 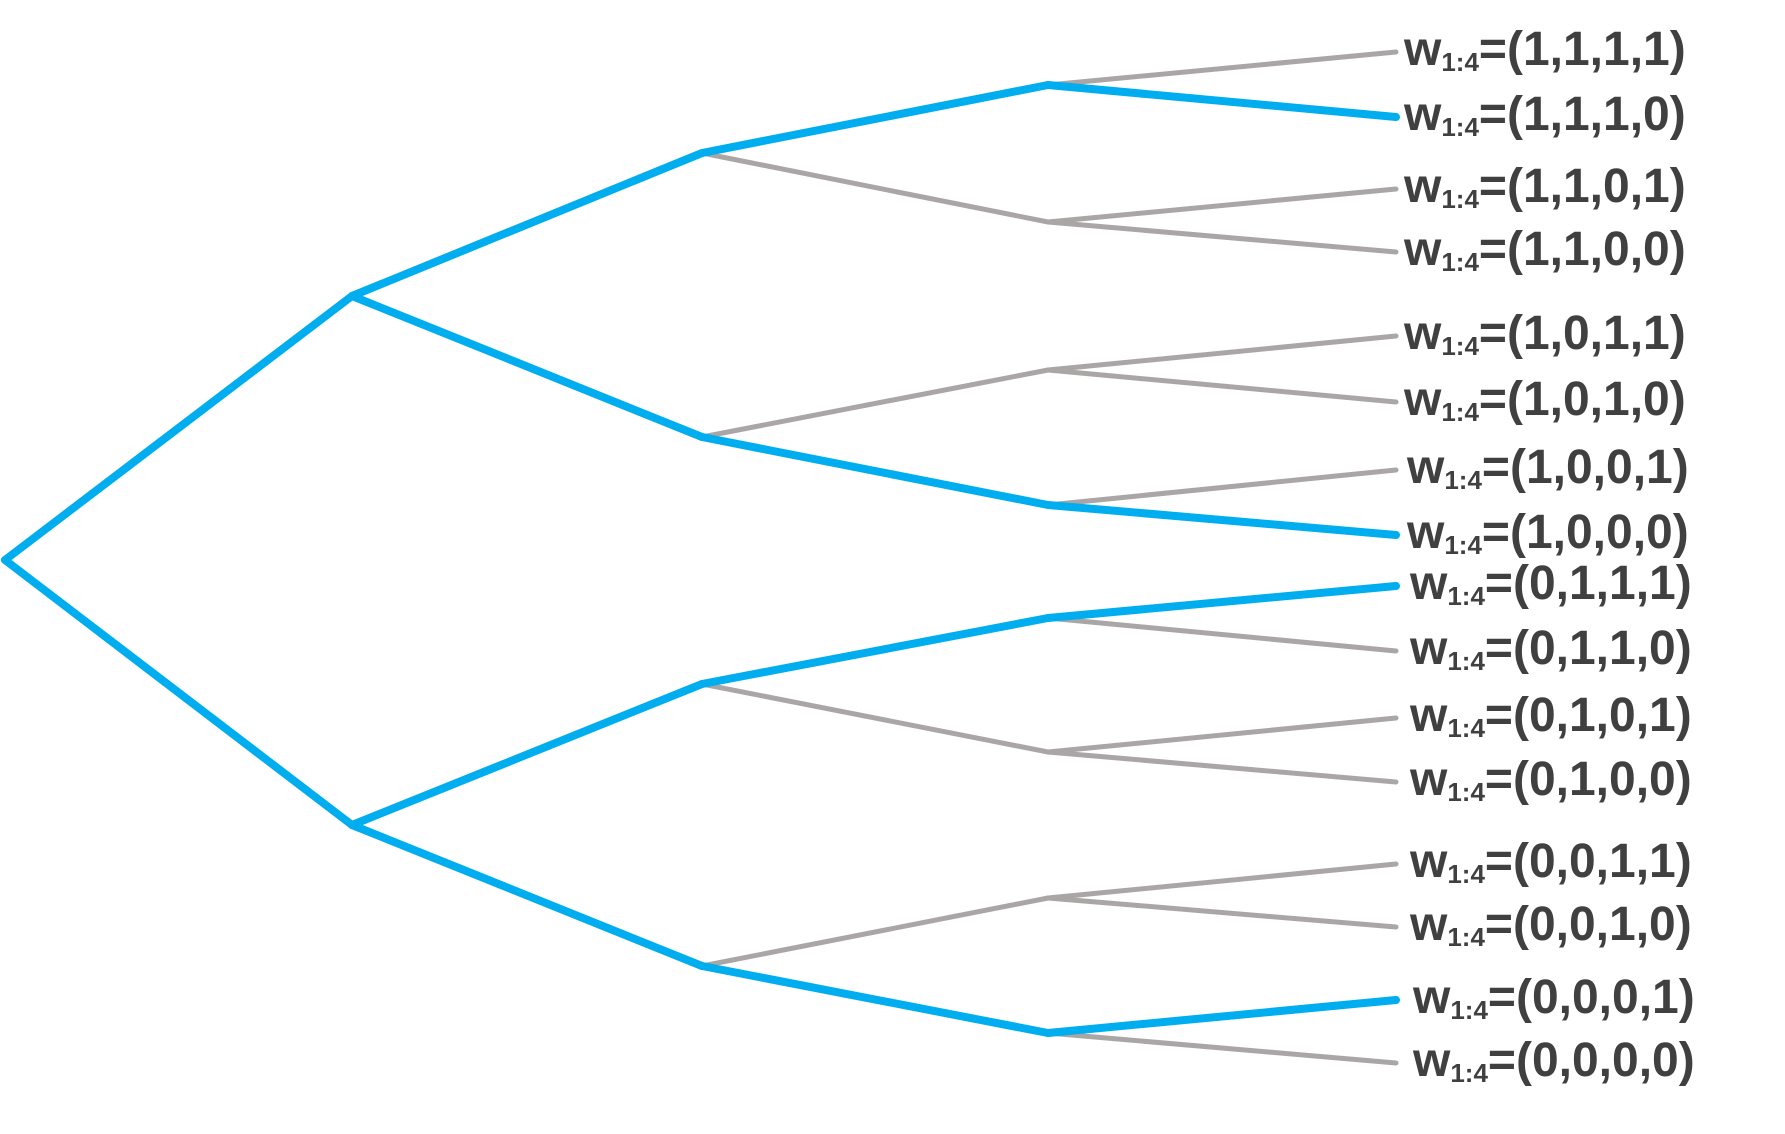 I want to click on leaf-label: w1:4=(0,1,1,0), so click(x=1551, y=649).